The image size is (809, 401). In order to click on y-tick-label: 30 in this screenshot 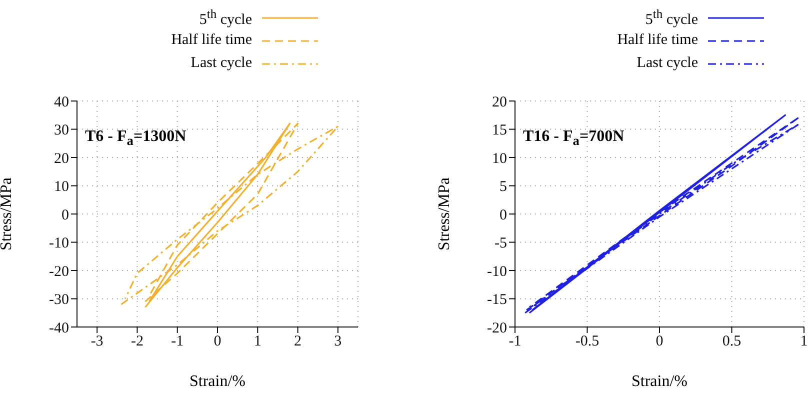, I will do `click(61, 130)`.